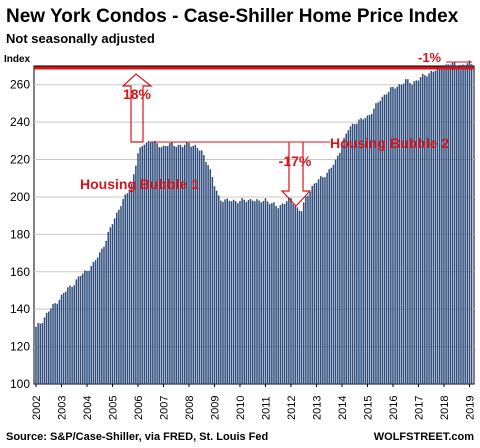 Image resolution: width=480 pixels, height=448 pixels. Describe the element at coordinates (20, 197) in the screenshot. I see `y-tick-label: 200` at that location.